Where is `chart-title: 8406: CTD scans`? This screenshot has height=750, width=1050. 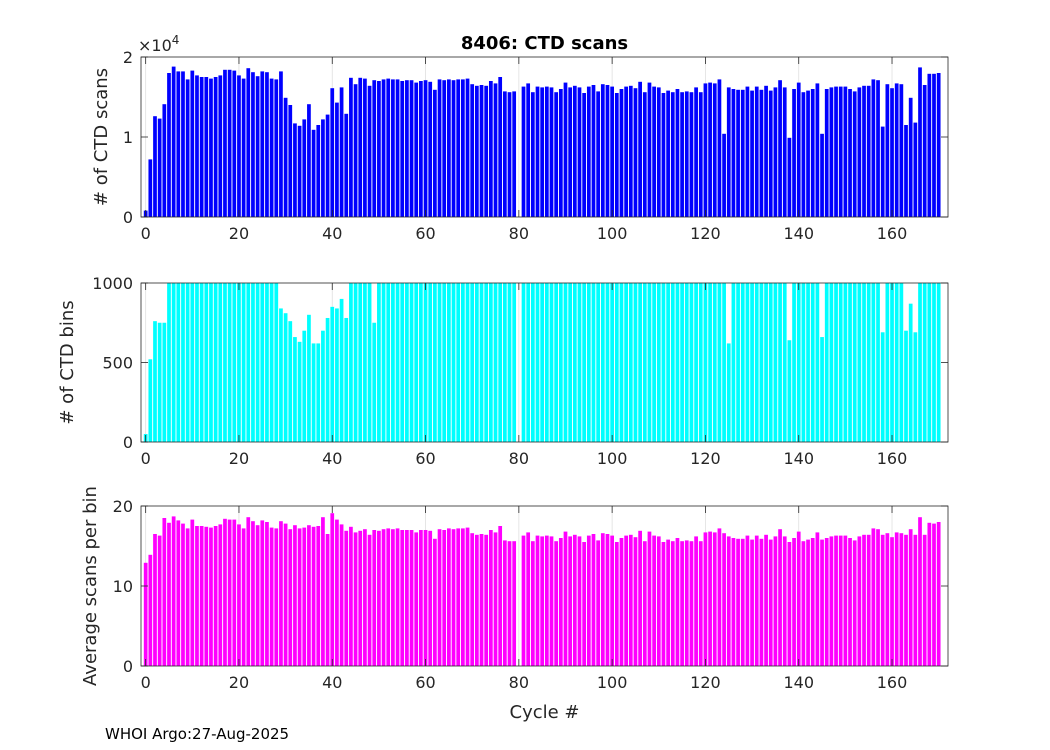 chart-title: 8406: CTD scans is located at coordinates (544, 43).